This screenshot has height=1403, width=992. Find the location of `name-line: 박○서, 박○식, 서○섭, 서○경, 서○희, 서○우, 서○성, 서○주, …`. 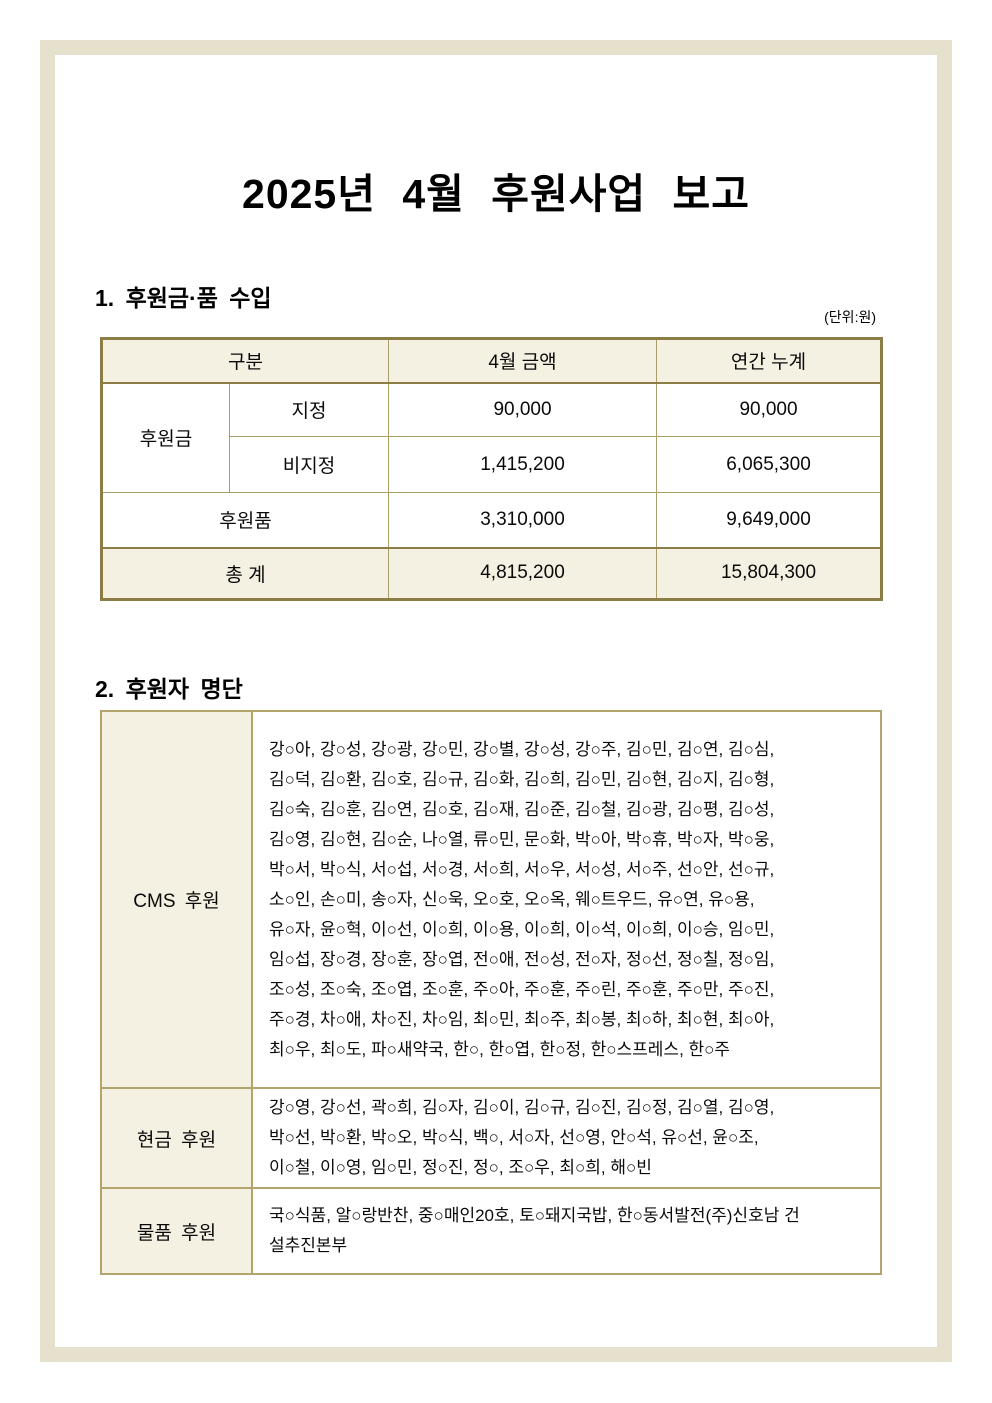

name-line: 박○서, 박○식, 서○섭, 서○경, 서○희, 서○우, 서○성, 서○주, … is located at coordinates (522, 869).